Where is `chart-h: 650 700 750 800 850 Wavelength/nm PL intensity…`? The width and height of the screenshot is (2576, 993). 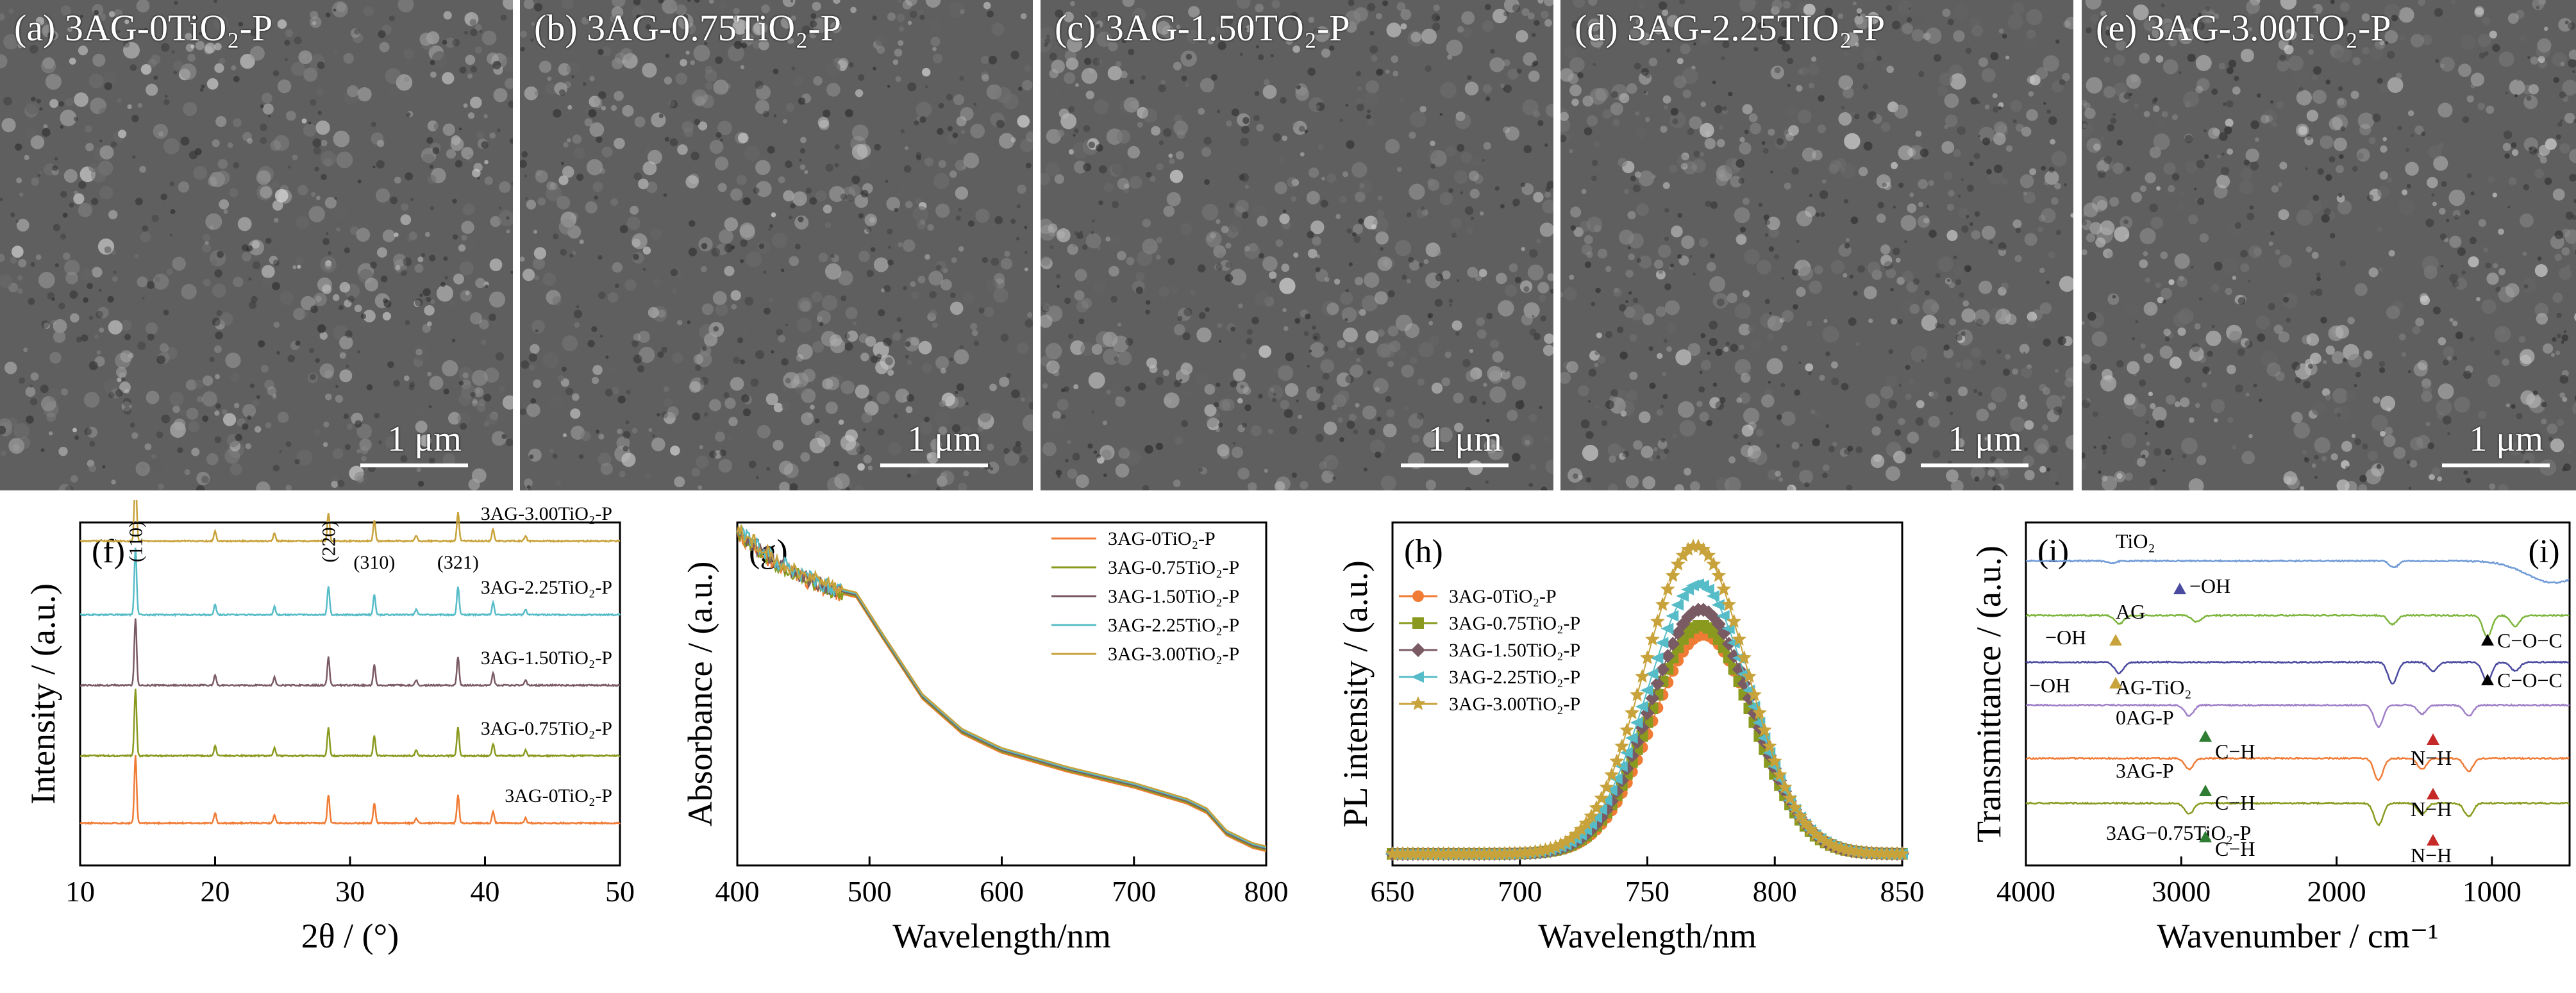
chart-h: 650 700 750 800 850 Wavelength/nm PL intensity… is located at coordinates (1630, 738).